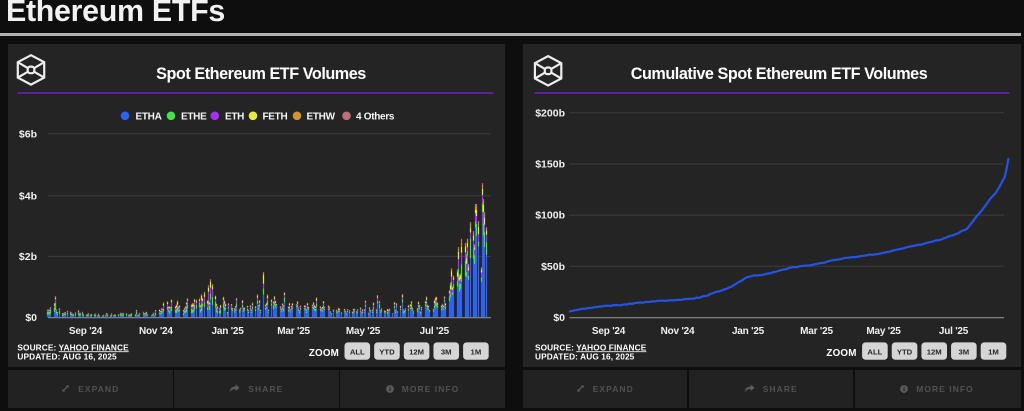 The height and width of the screenshot is (411, 1024). I want to click on svg-text: $100b, so click(550, 215).